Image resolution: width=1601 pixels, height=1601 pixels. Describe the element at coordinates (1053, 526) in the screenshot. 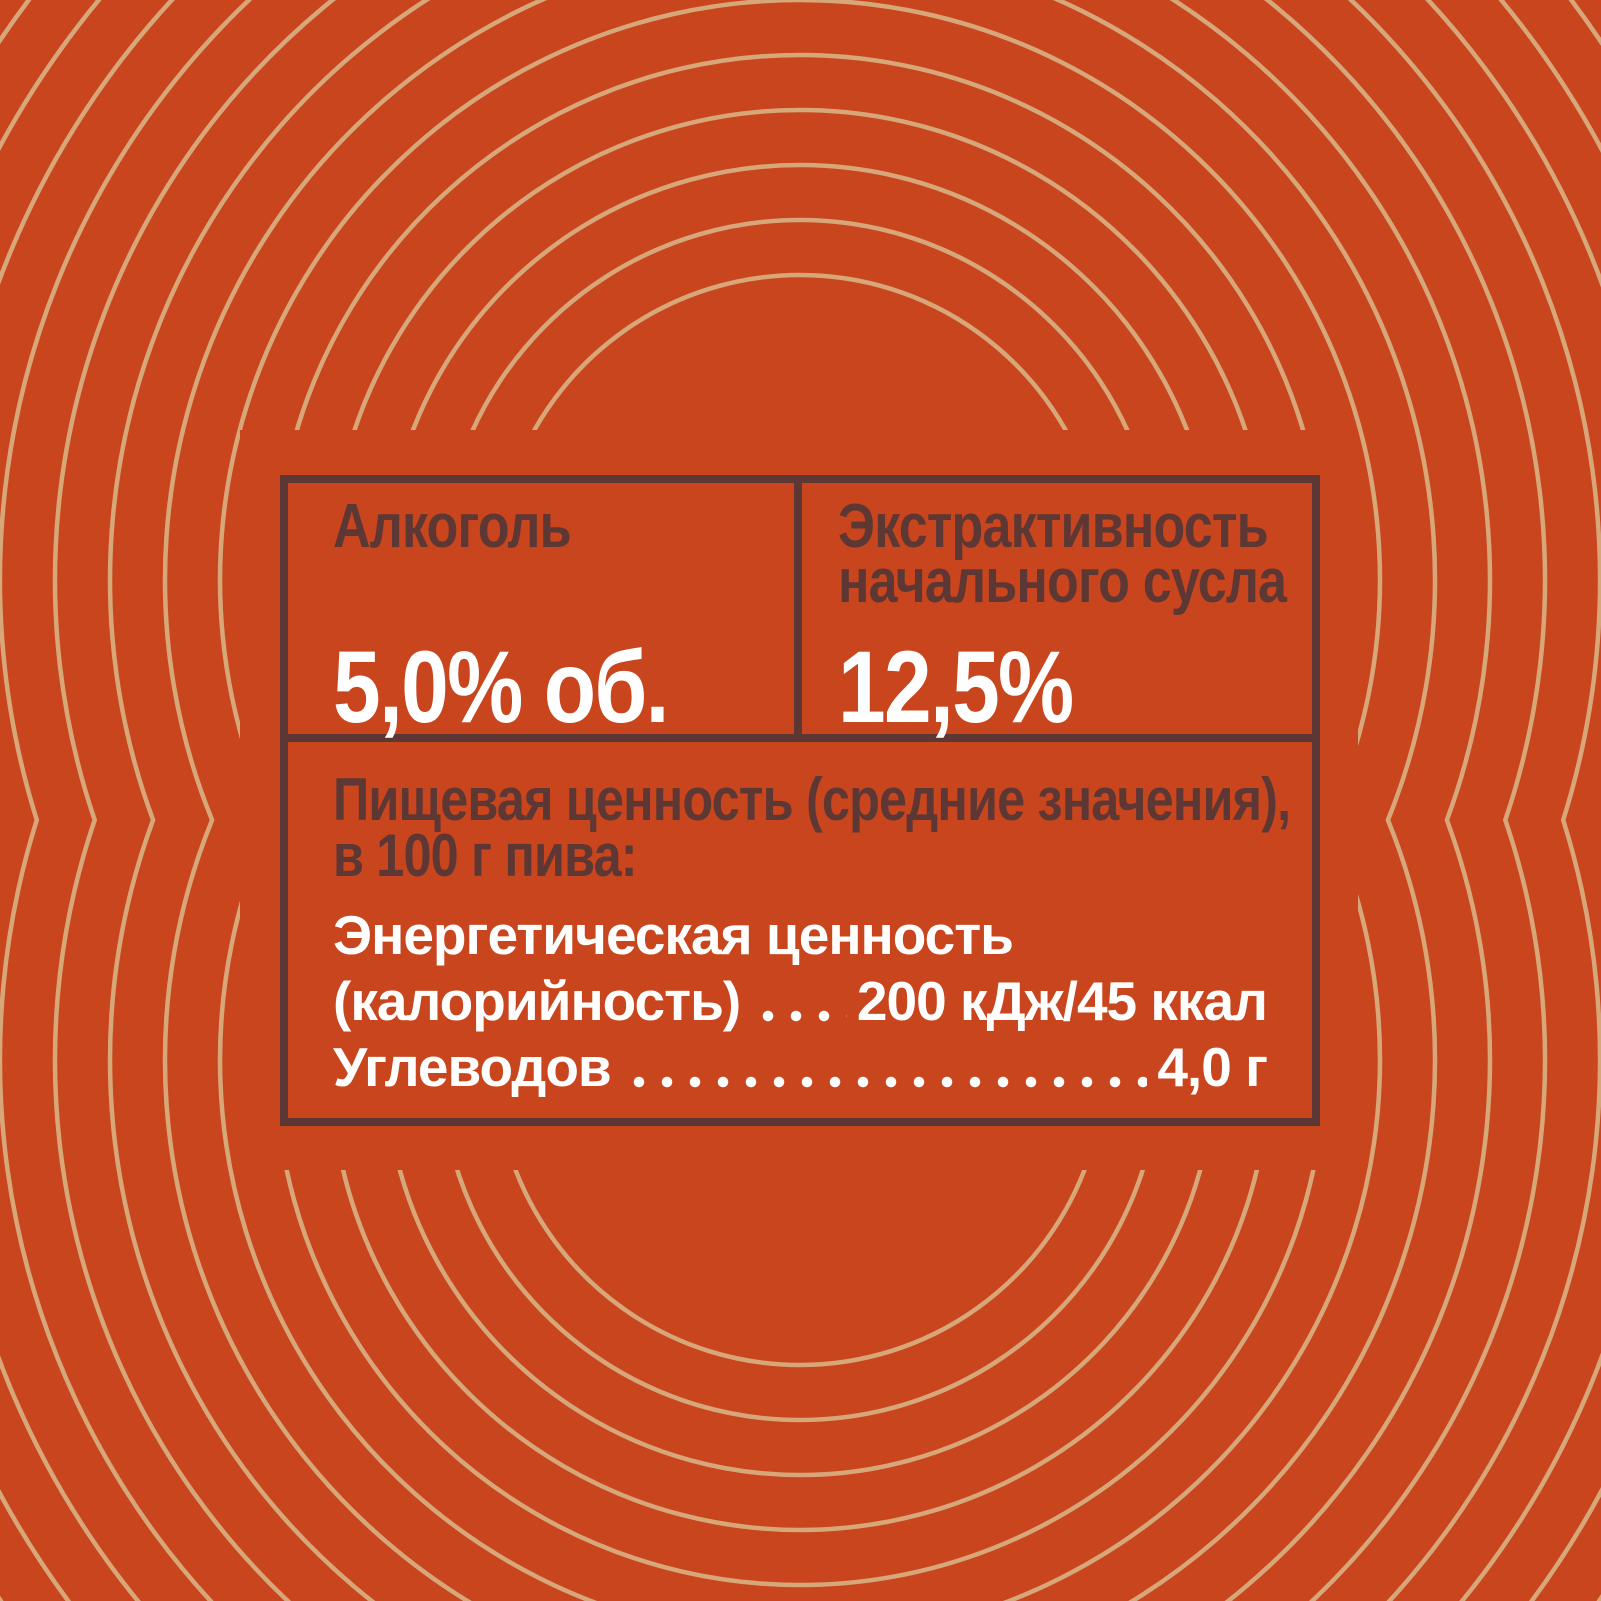

I see `extract-label-line1: Экстрактивность` at that location.